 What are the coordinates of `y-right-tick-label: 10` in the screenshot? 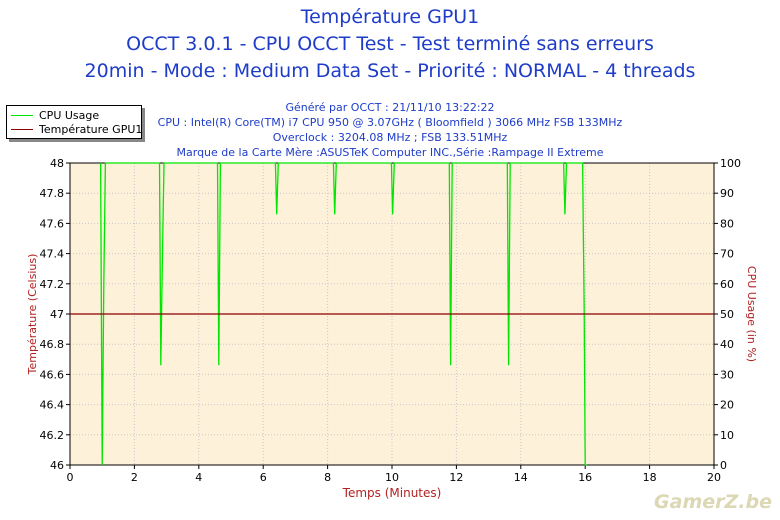 It's located at (727, 435).